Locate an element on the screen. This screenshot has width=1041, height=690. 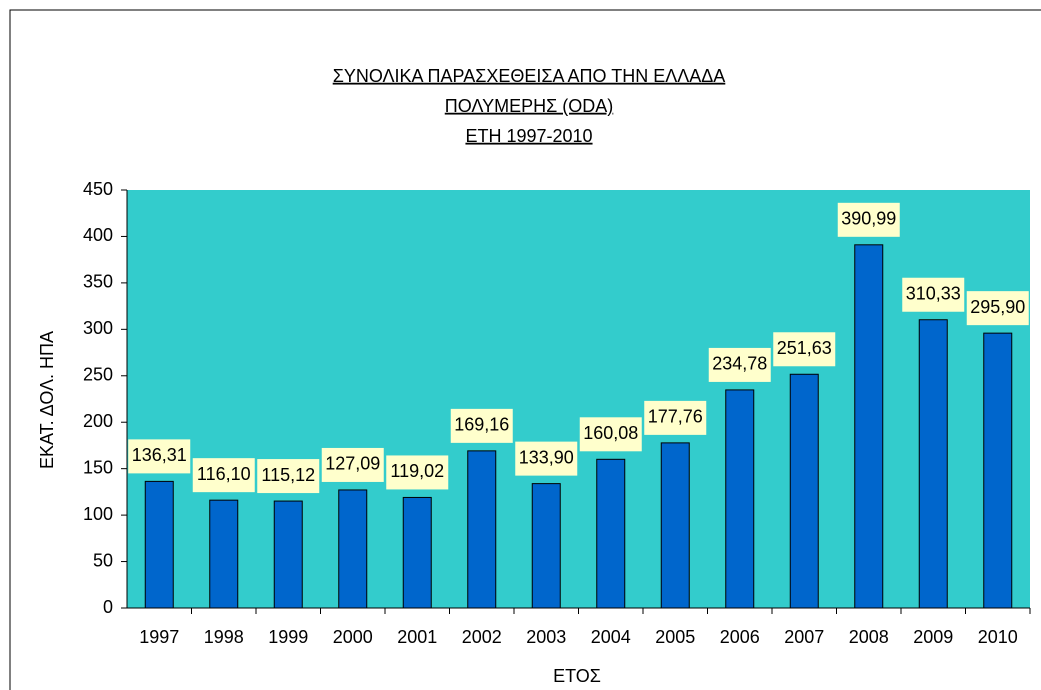
data-label: 251,63 is located at coordinates (804, 348).